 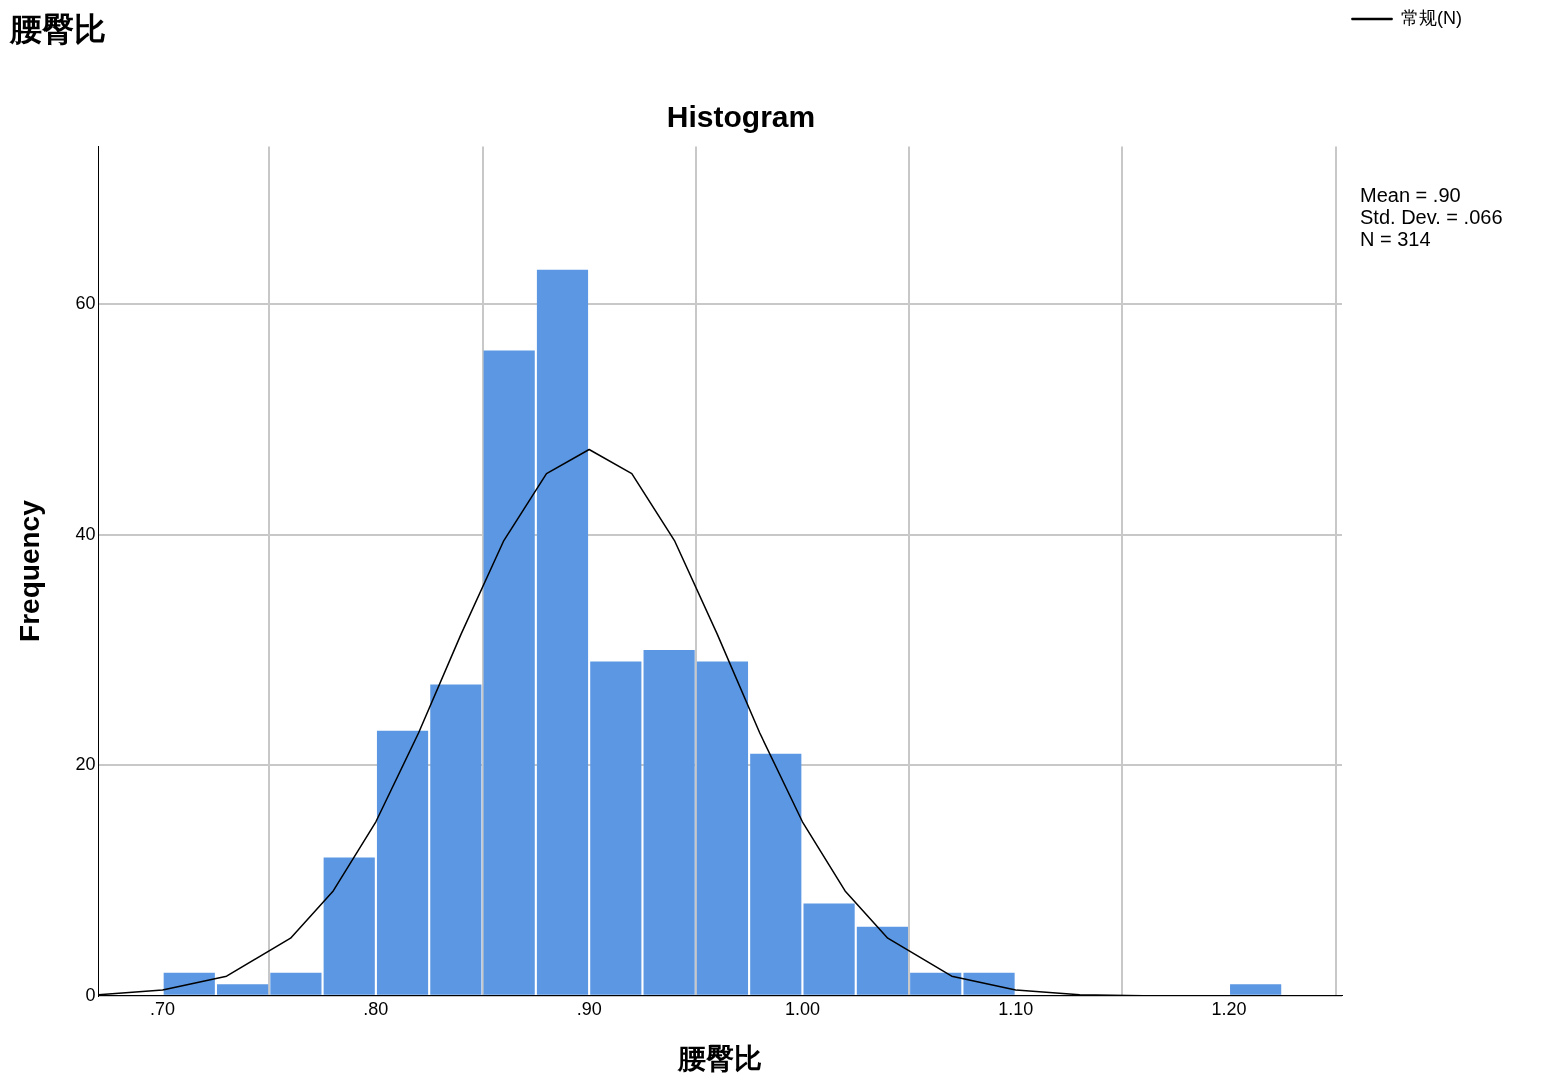 I want to click on text: Std. Dev. = .066, so click(x=1431, y=216).